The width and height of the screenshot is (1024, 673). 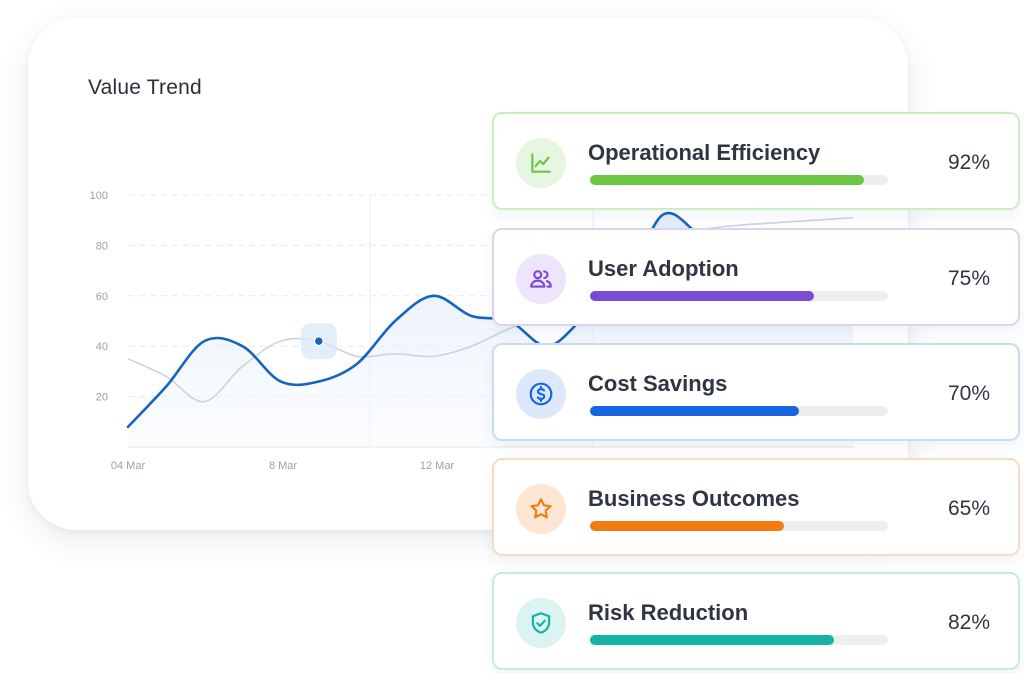 I want to click on metric-value: 75%, so click(x=968, y=278).